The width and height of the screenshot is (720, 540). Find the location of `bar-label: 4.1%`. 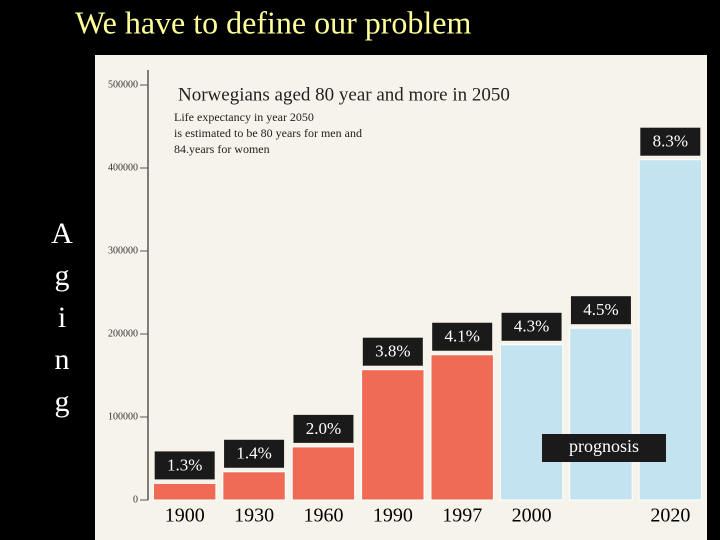

bar-label: 4.1% is located at coordinates (461, 336).